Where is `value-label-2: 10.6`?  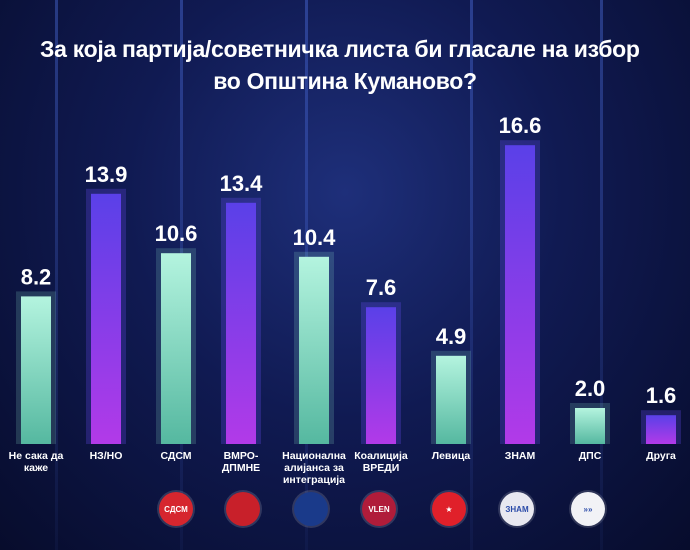
value-label-2: 10.6 is located at coordinates (176, 233).